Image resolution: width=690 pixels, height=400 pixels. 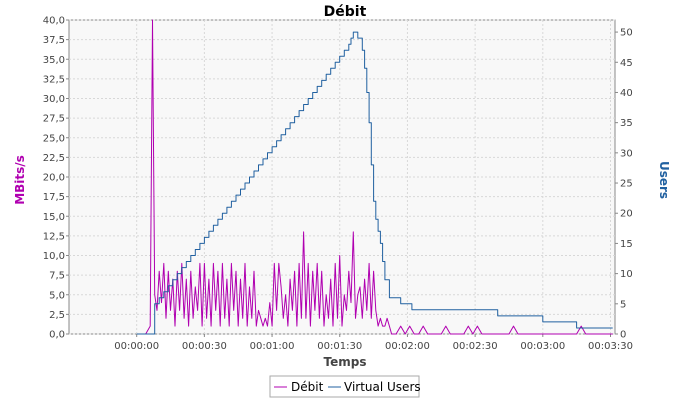 I want to click on left-tick-label: 0,0, so click(x=57, y=335).